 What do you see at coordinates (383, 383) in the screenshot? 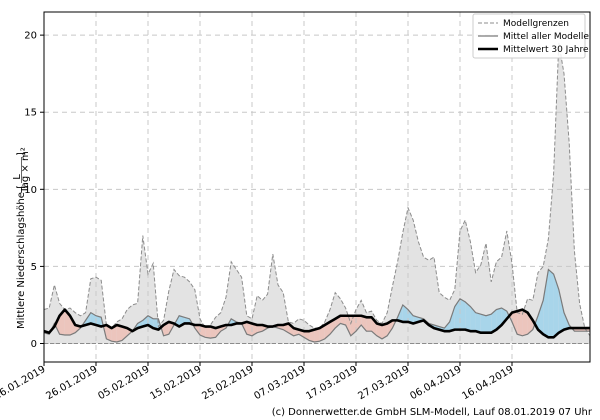
I see `x-tick-label: 27.03.2019` at bounding box center [383, 383].